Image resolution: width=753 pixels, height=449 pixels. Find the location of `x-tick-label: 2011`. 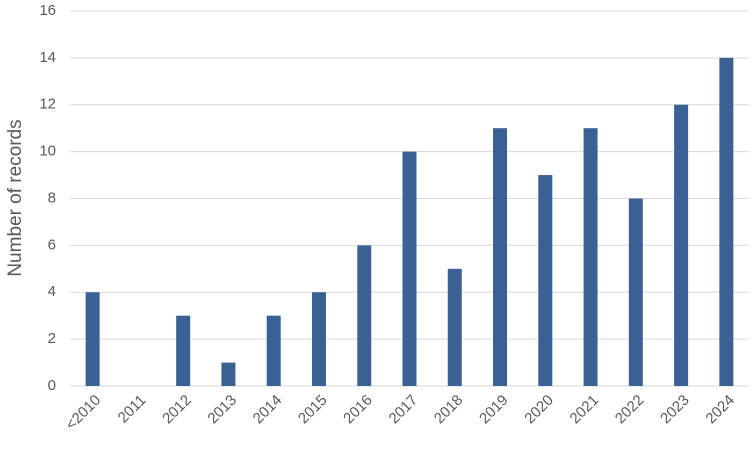

x-tick-label: 2011 is located at coordinates (132, 409).